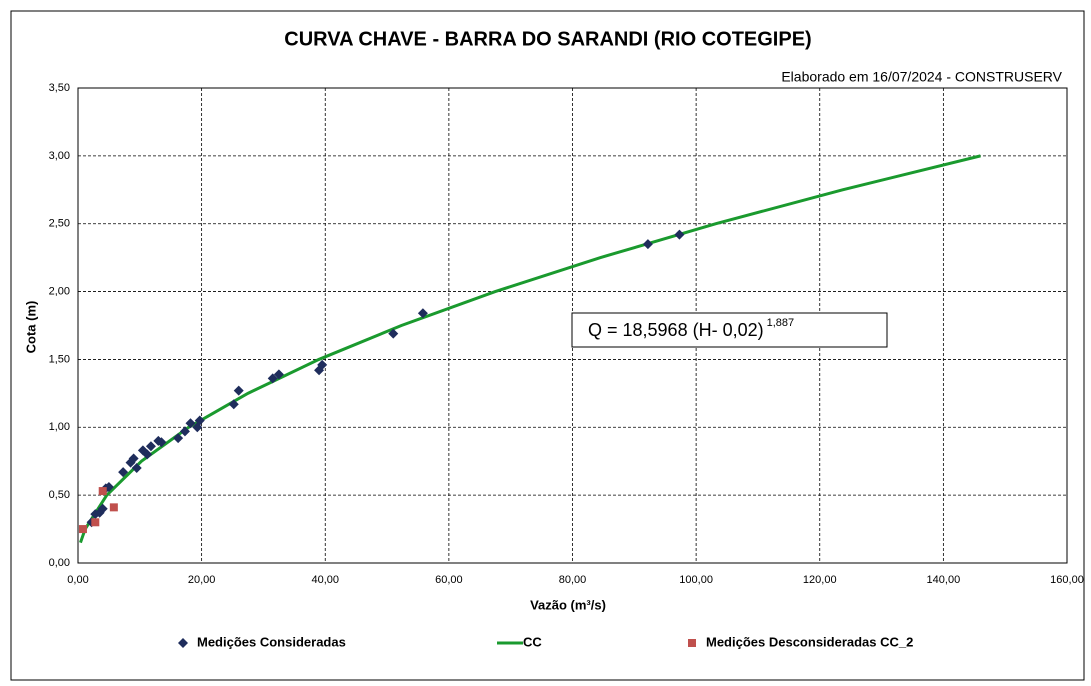  What do you see at coordinates (809, 641) in the screenshot?
I see `legend-label: Medições Desconsideradas CC_2` at bounding box center [809, 641].